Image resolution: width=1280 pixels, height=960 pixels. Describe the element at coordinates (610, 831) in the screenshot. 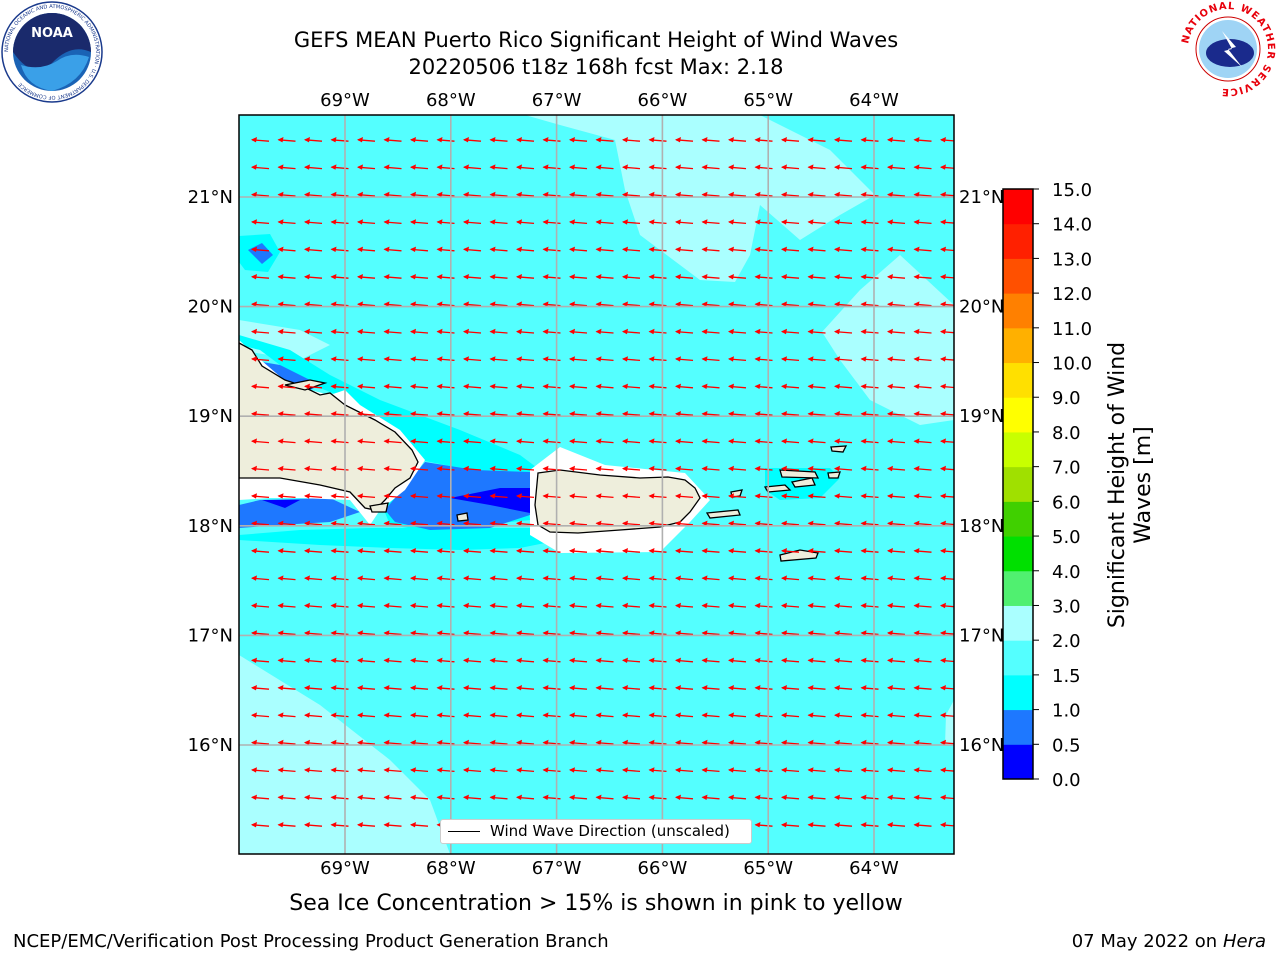

I see `legend-label: Wind Wave Direction (unscaled)` at that location.